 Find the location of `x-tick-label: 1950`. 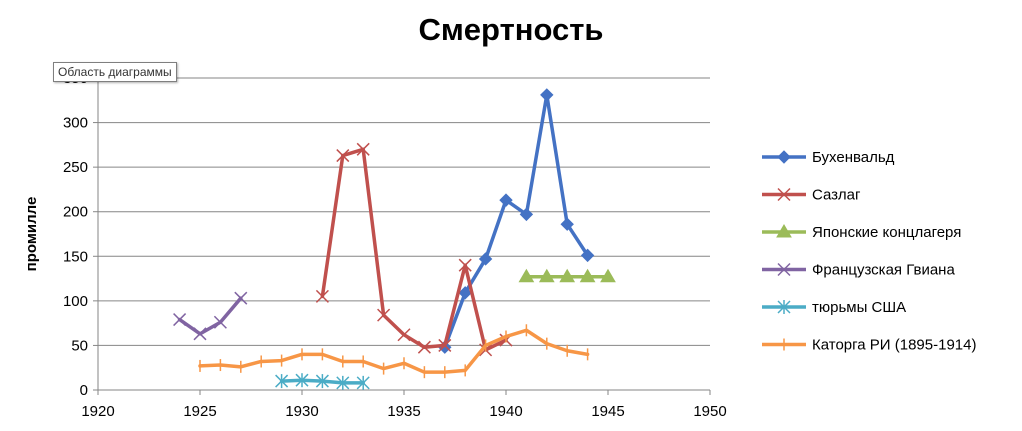

x-tick-label: 1950 is located at coordinates (709, 411).